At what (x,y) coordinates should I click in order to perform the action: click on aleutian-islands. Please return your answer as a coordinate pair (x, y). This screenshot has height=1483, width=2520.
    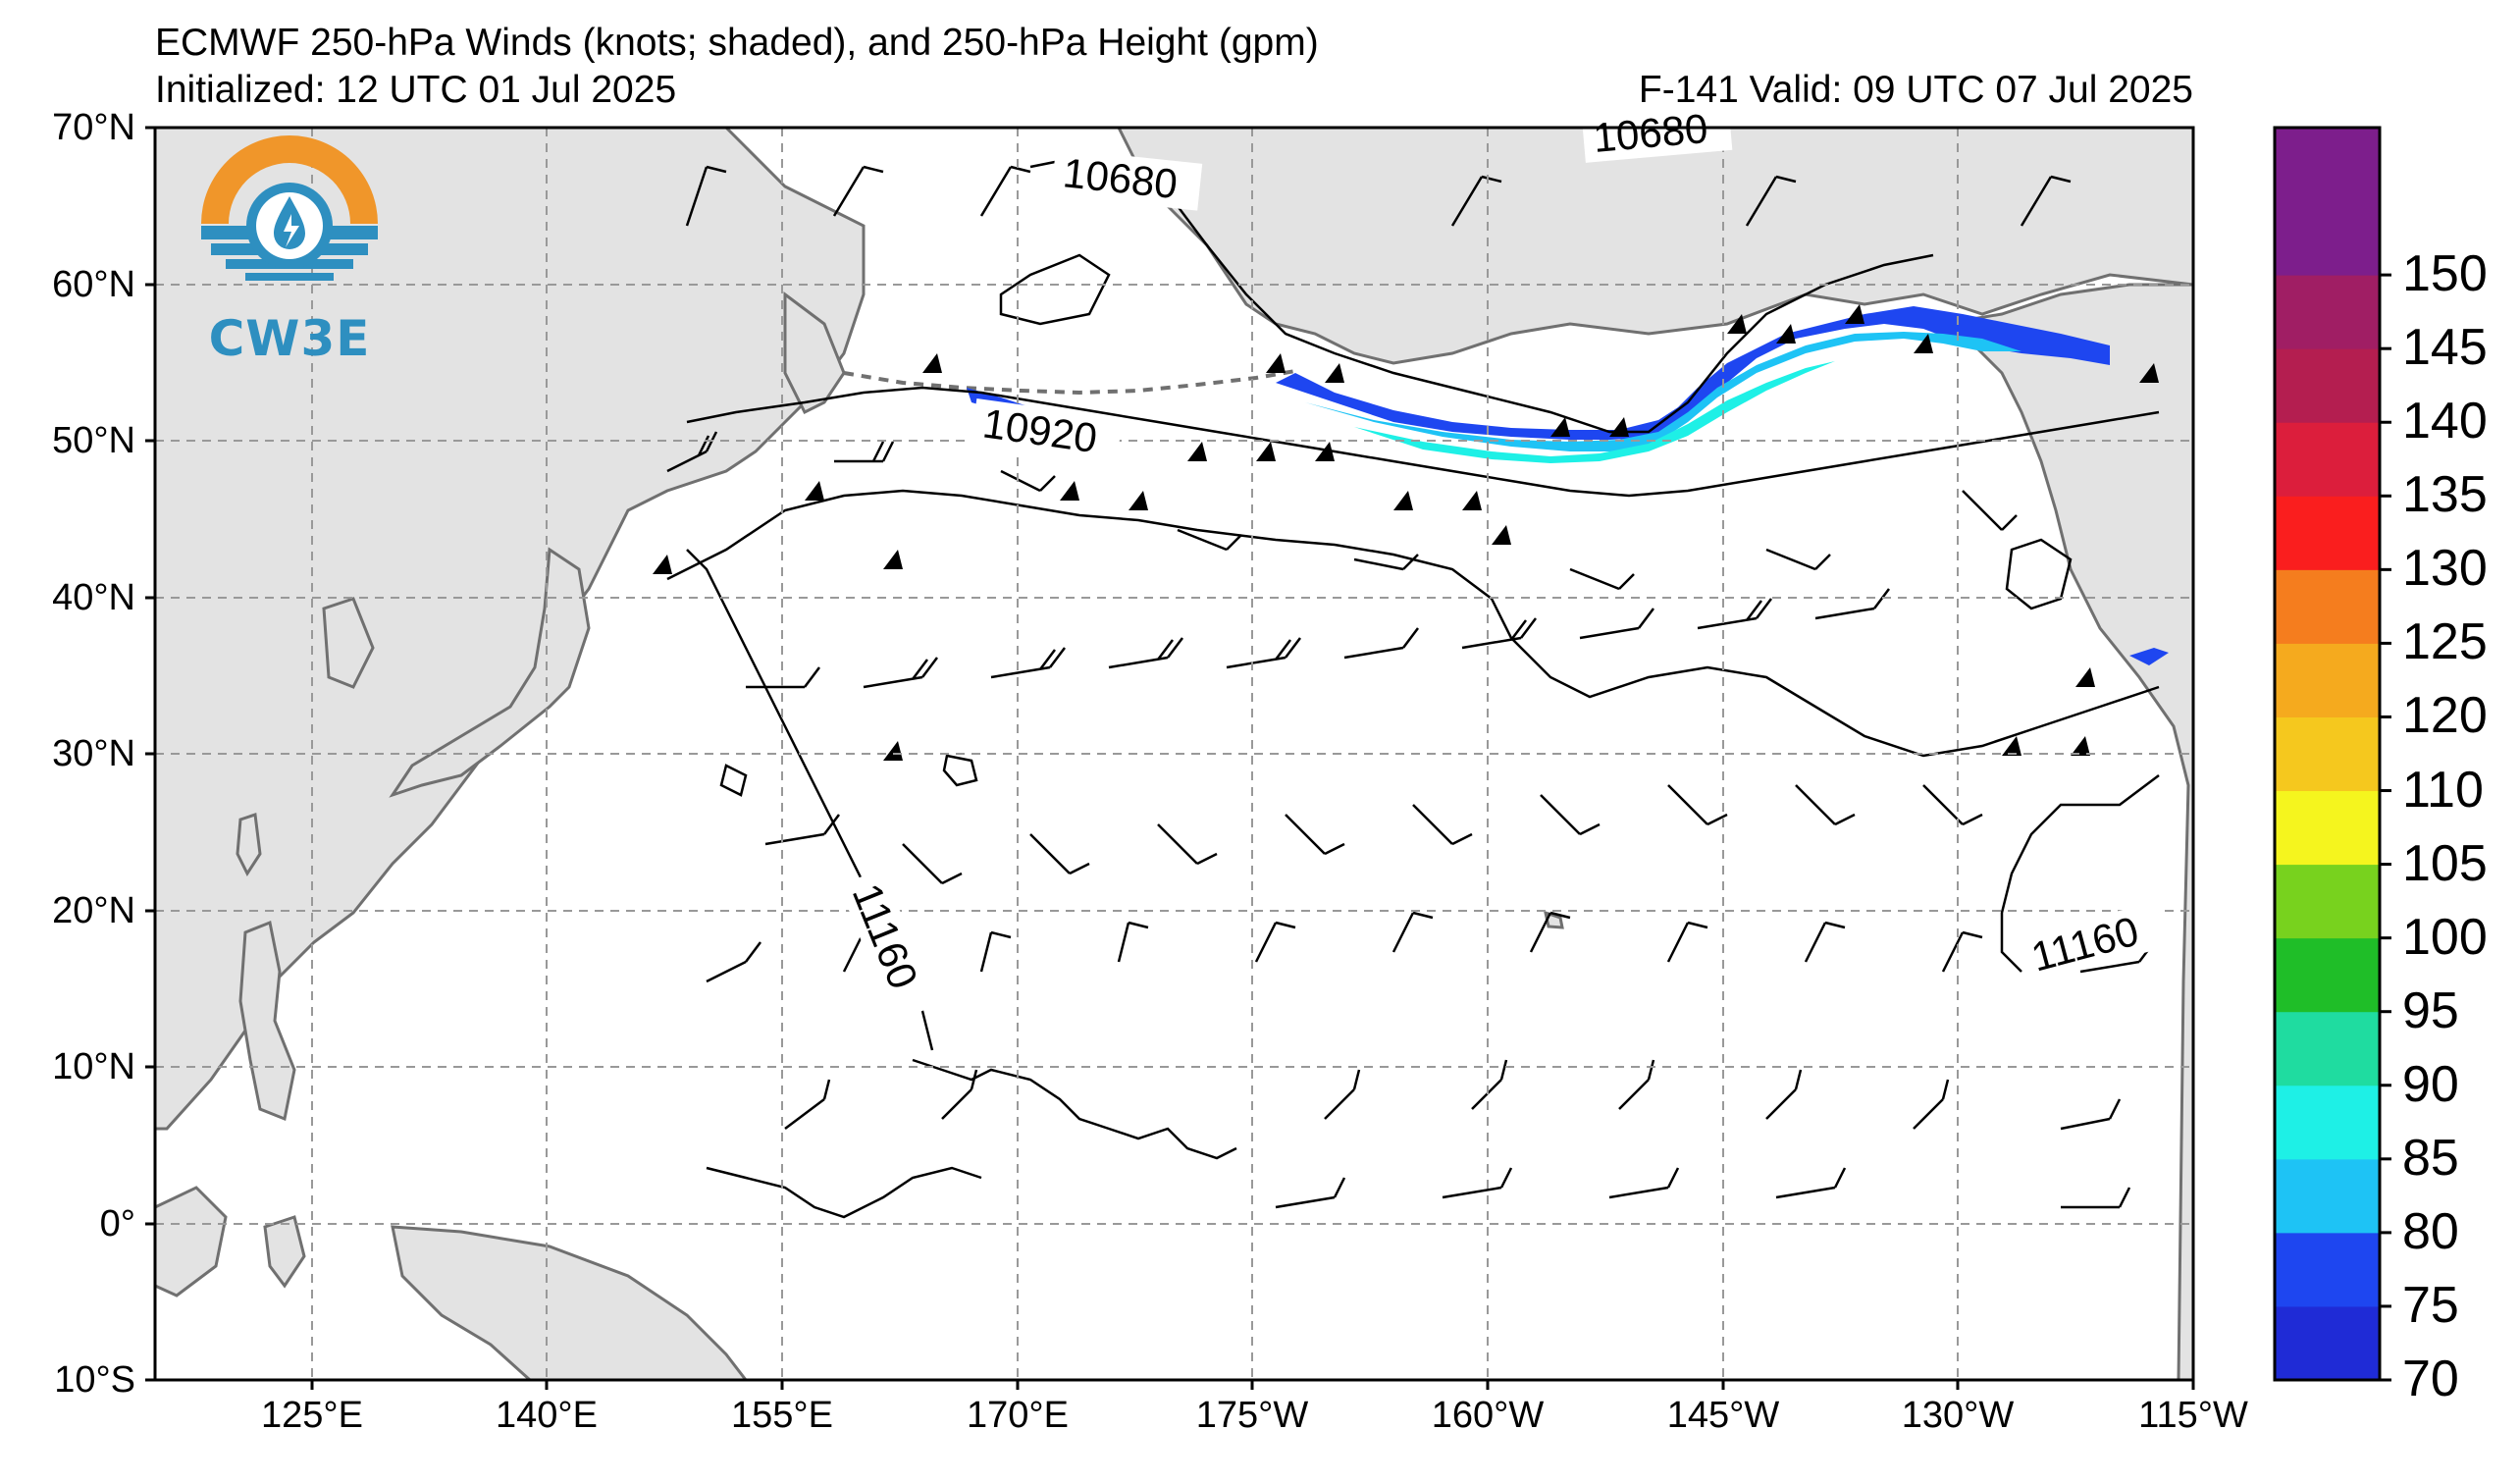
    Looking at the image, I should click on (1069, 382).